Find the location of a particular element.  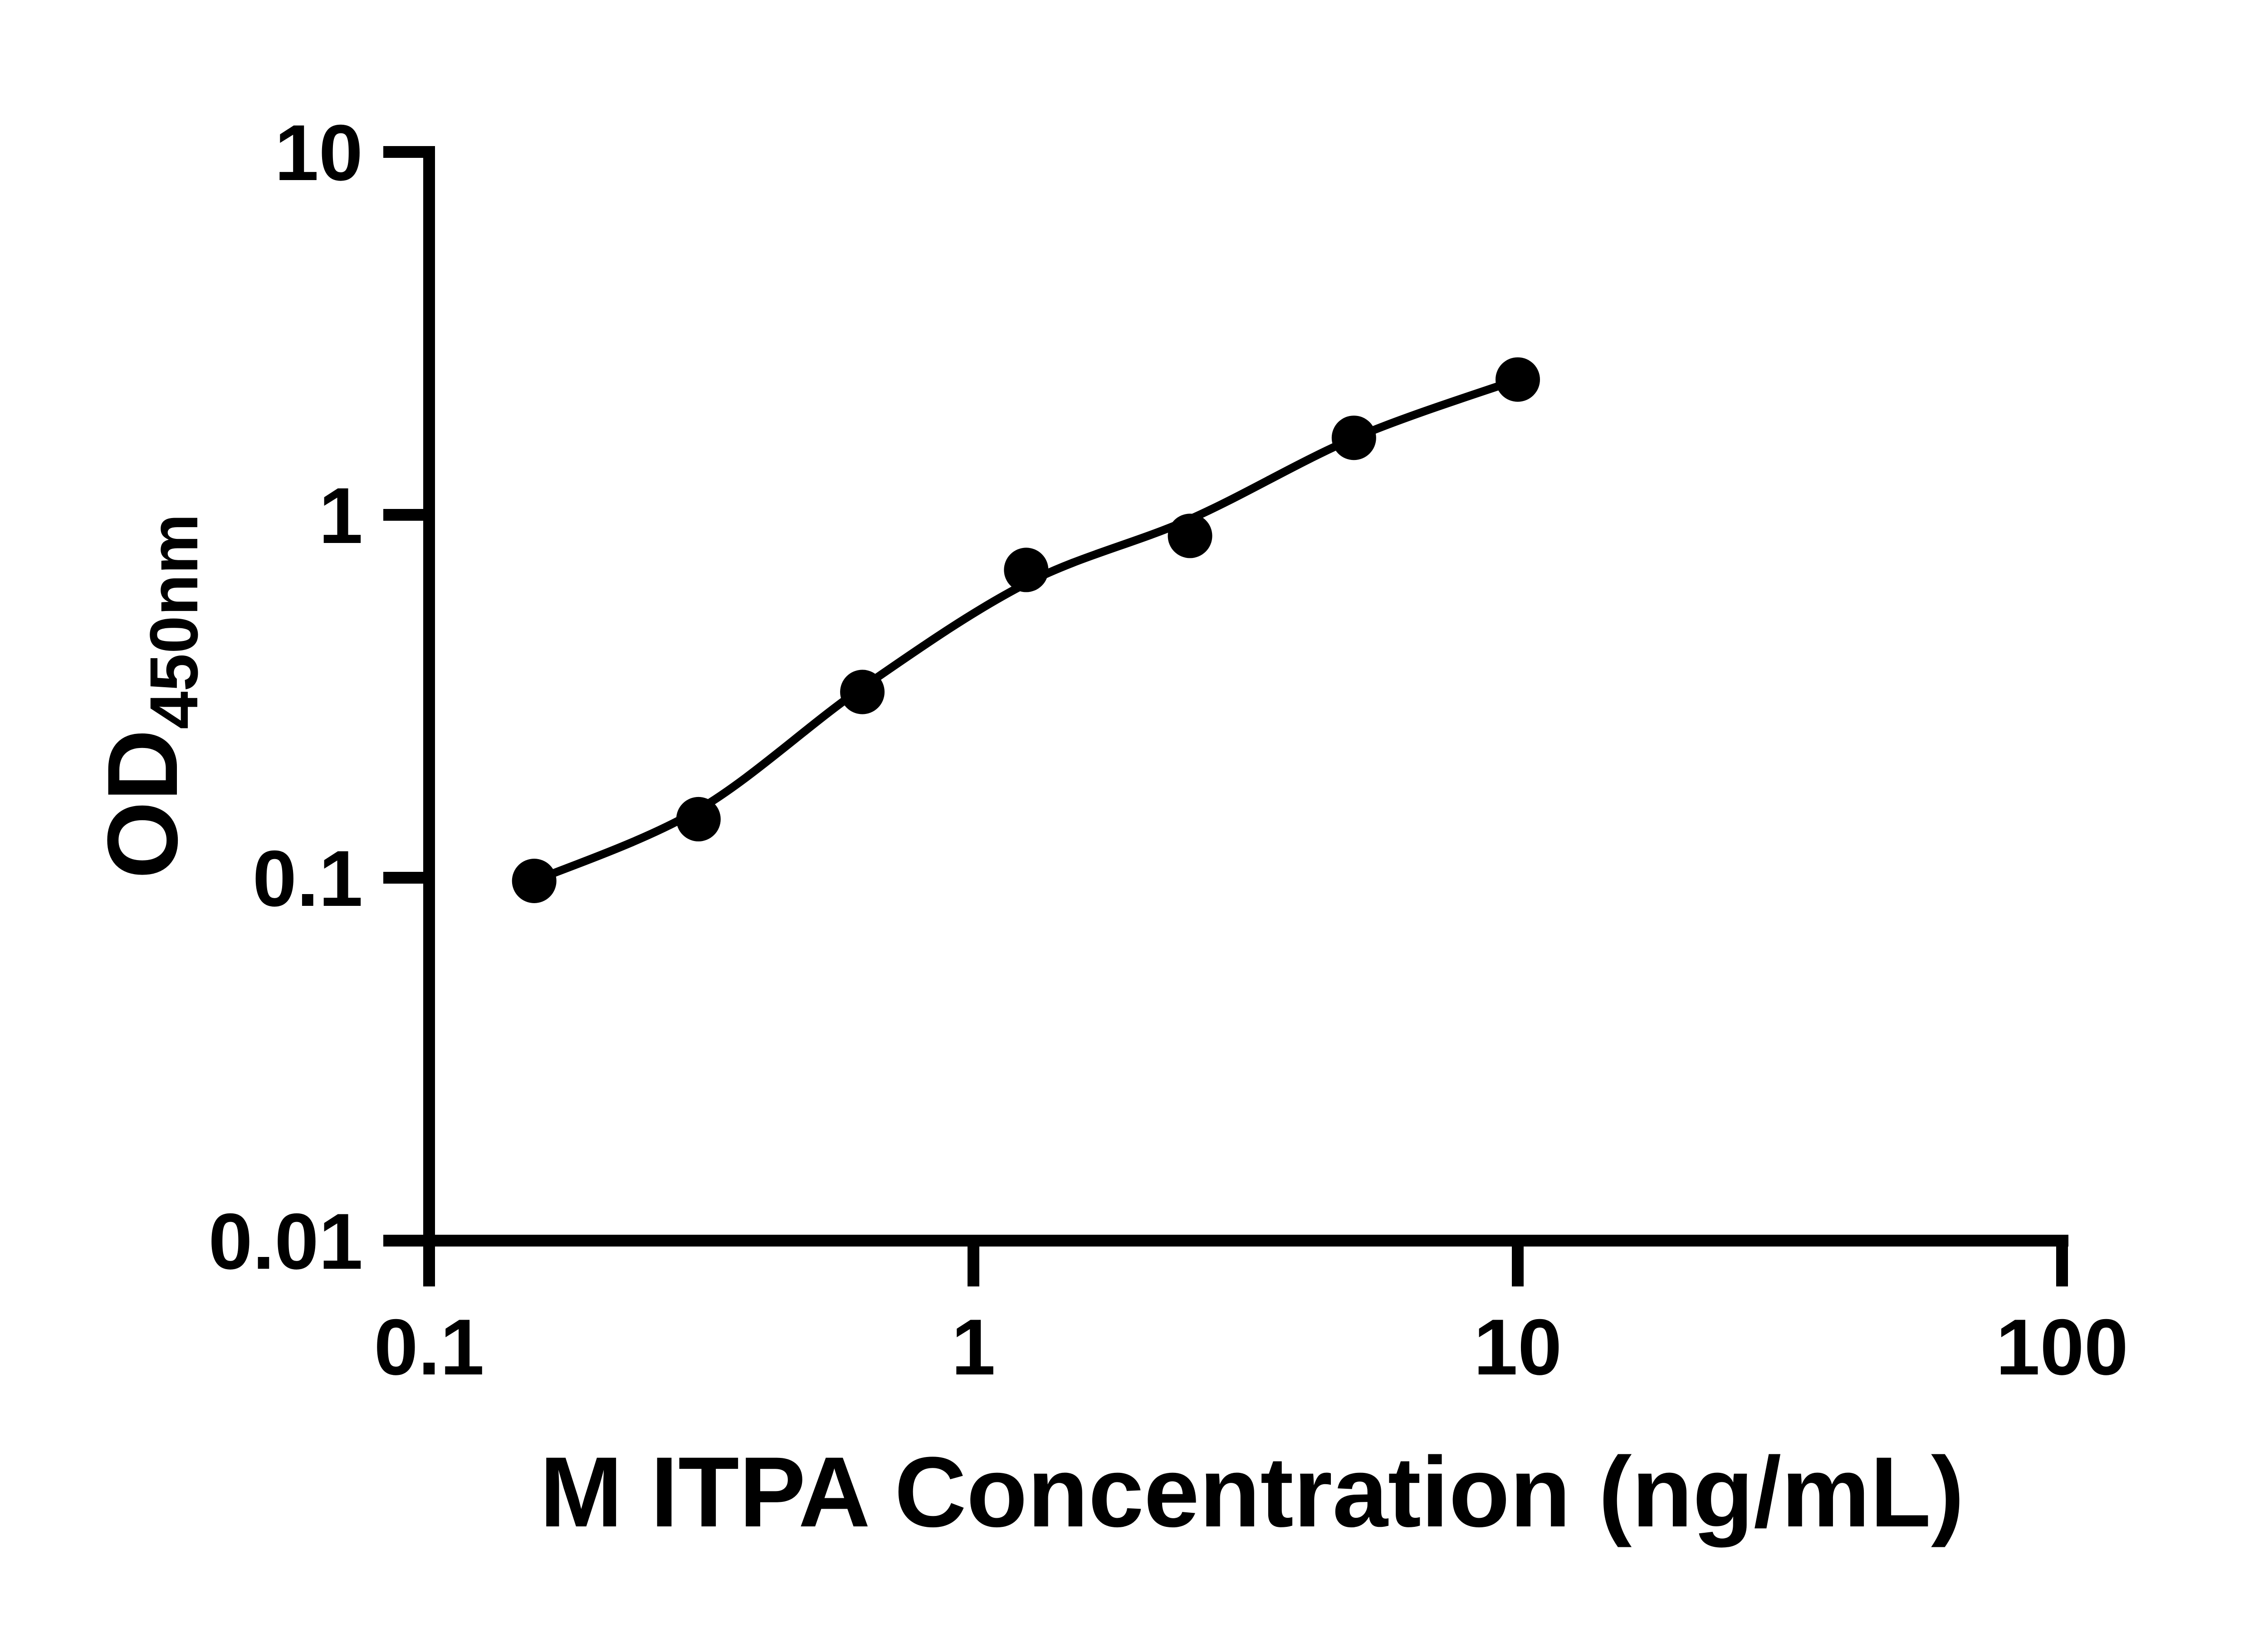

y-tick-label-10: 10 is located at coordinates (318, 153).